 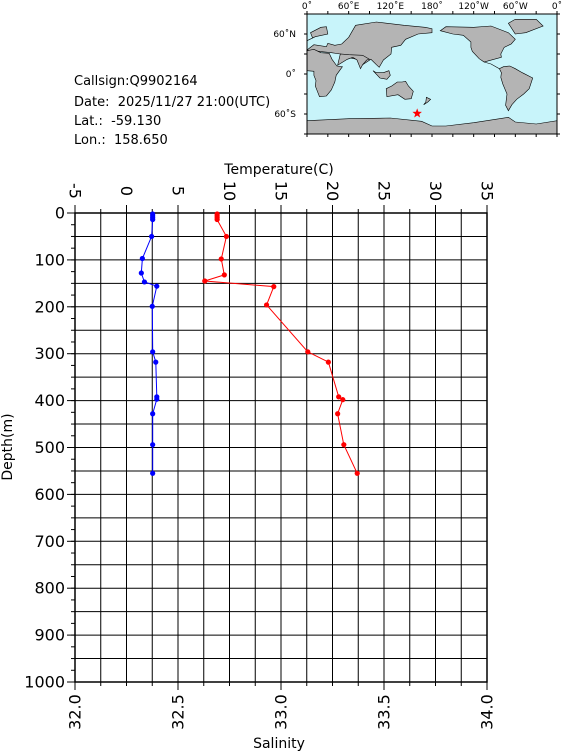 I want to click on temperature-axis-title: Temperature(C), so click(x=278, y=170).